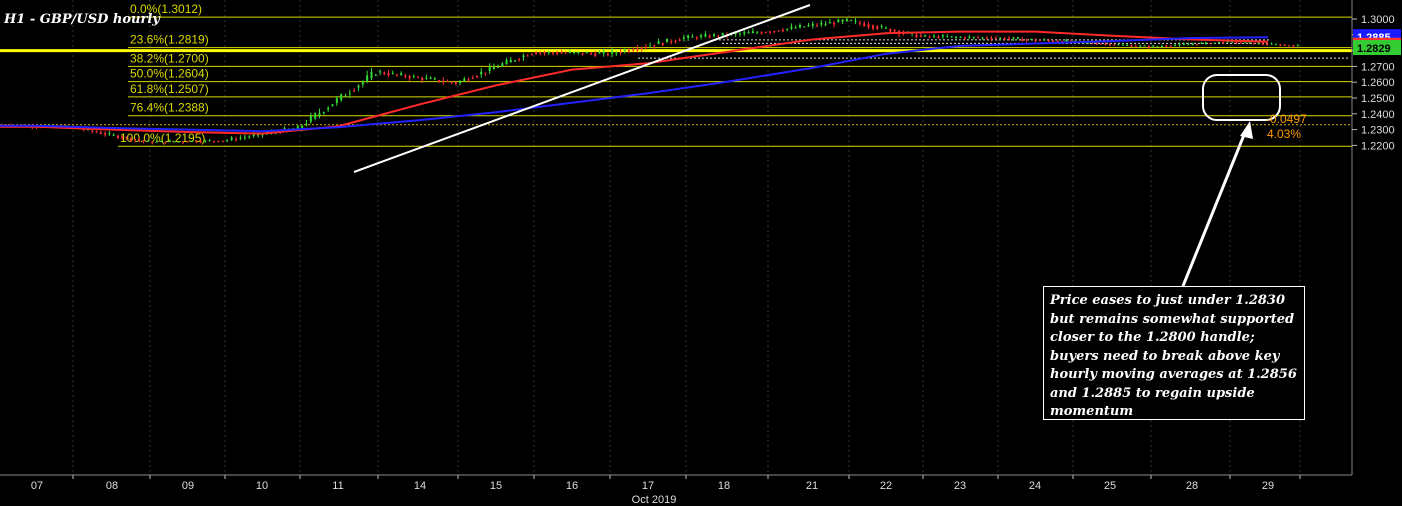  Describe the element at coordinates (572, 486) in the screenshot. I see `x-tick-label: 16` at that location.